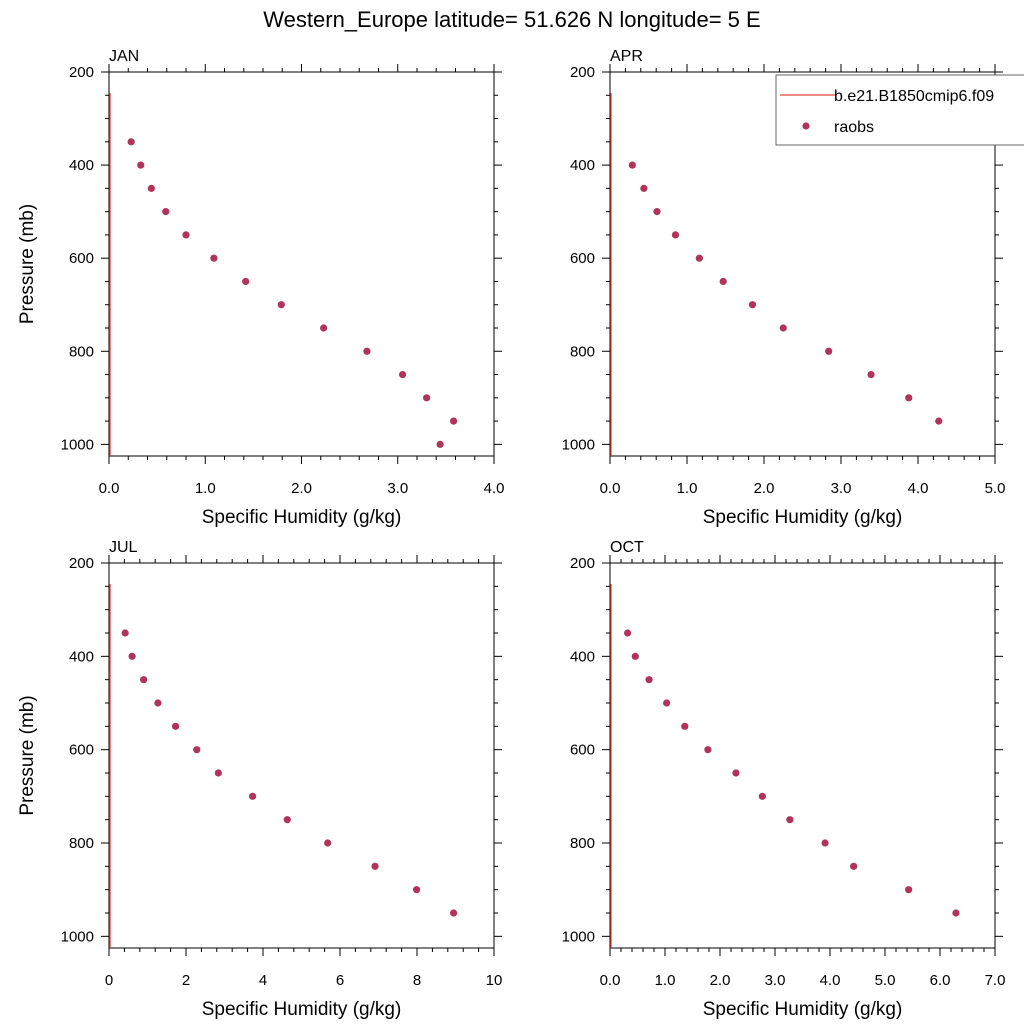  Describe the element at coordinates (806, 126) in the screenshot. I see `legend-marker-swatch` at that location.